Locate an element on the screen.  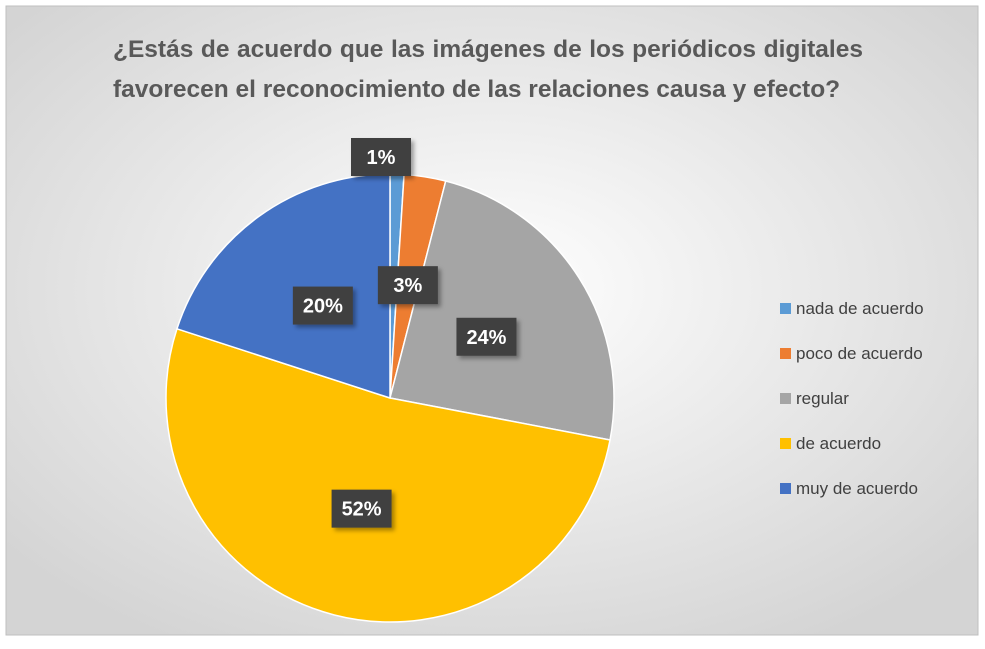
legend-label: muy de acuerdo is located at coordinates (857, 488).